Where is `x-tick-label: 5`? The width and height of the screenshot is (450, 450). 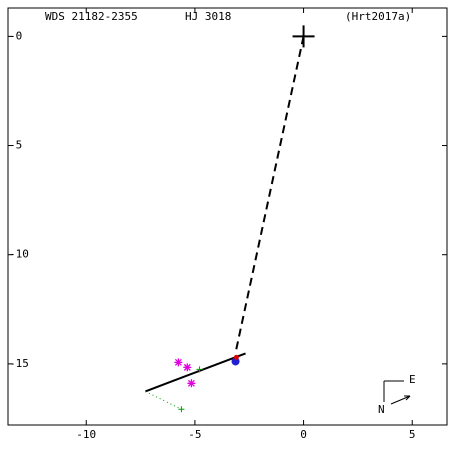
x-tick-label: 5 is located at coordinates (412, 434).